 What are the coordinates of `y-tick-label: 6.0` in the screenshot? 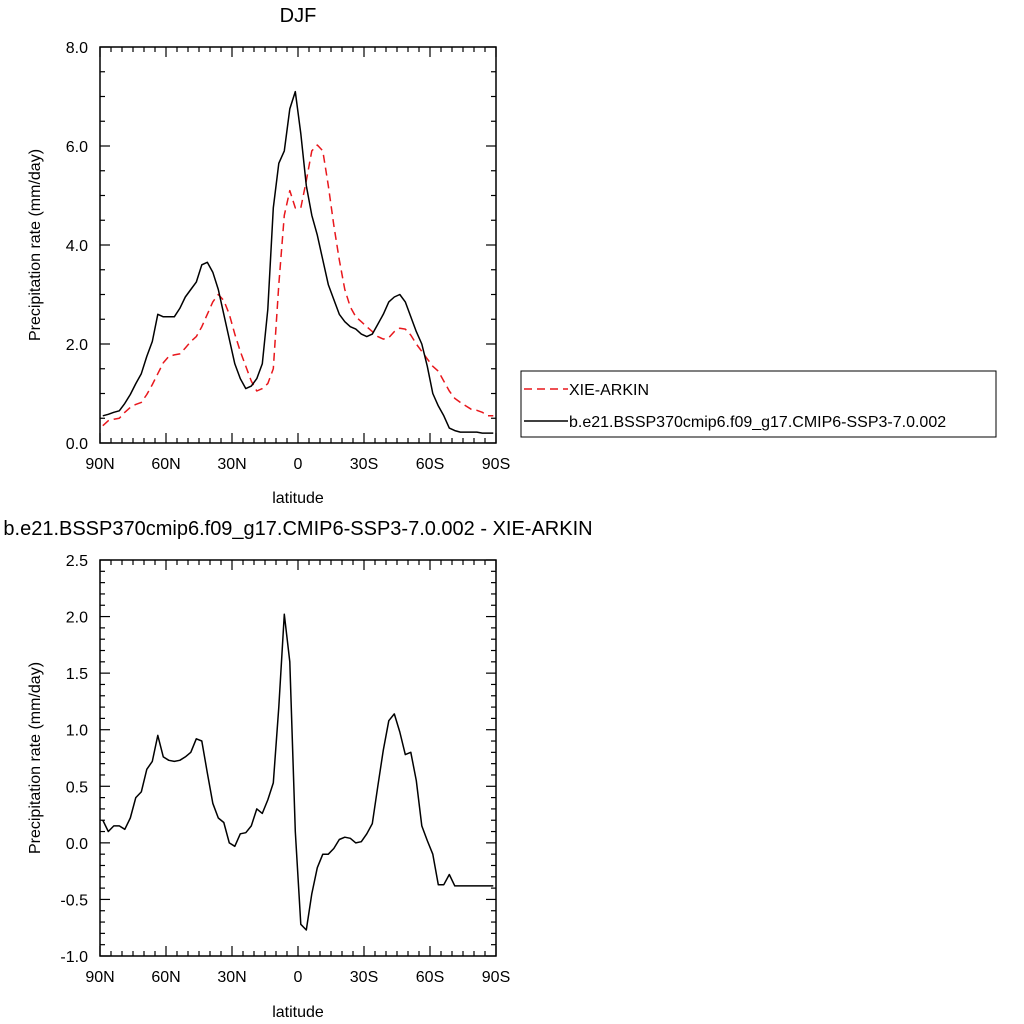 It's located at (77, 147).